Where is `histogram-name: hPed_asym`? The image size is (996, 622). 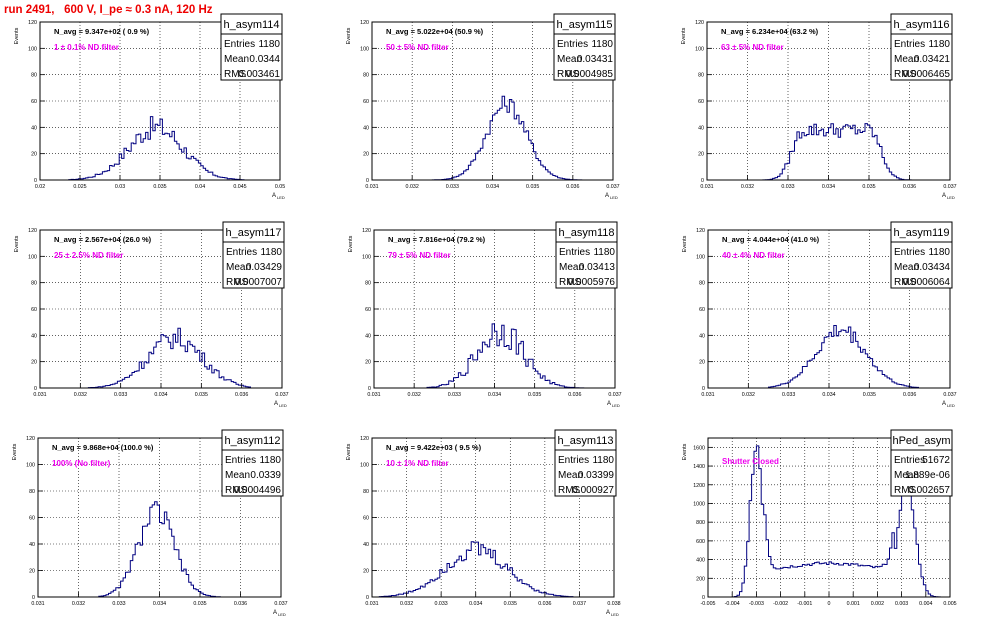
histogram-name: hPed_asym is located at coordinates (921, 441).